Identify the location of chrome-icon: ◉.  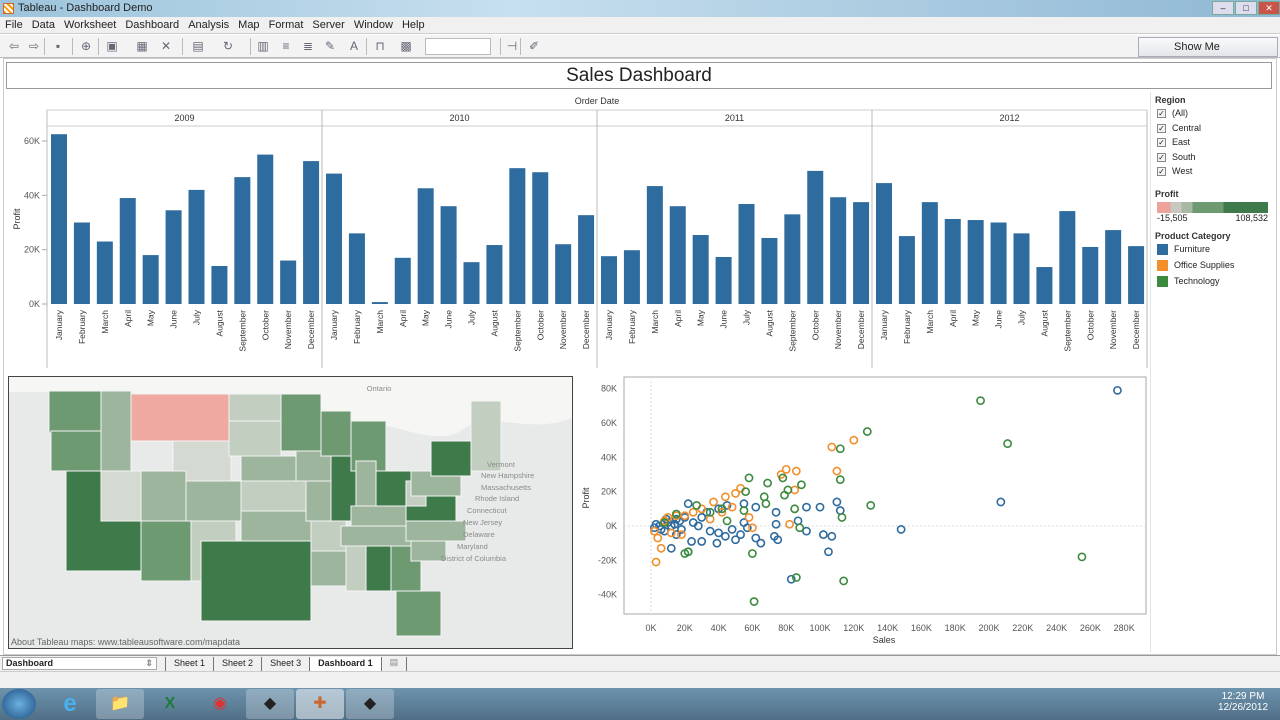
(220, 703).